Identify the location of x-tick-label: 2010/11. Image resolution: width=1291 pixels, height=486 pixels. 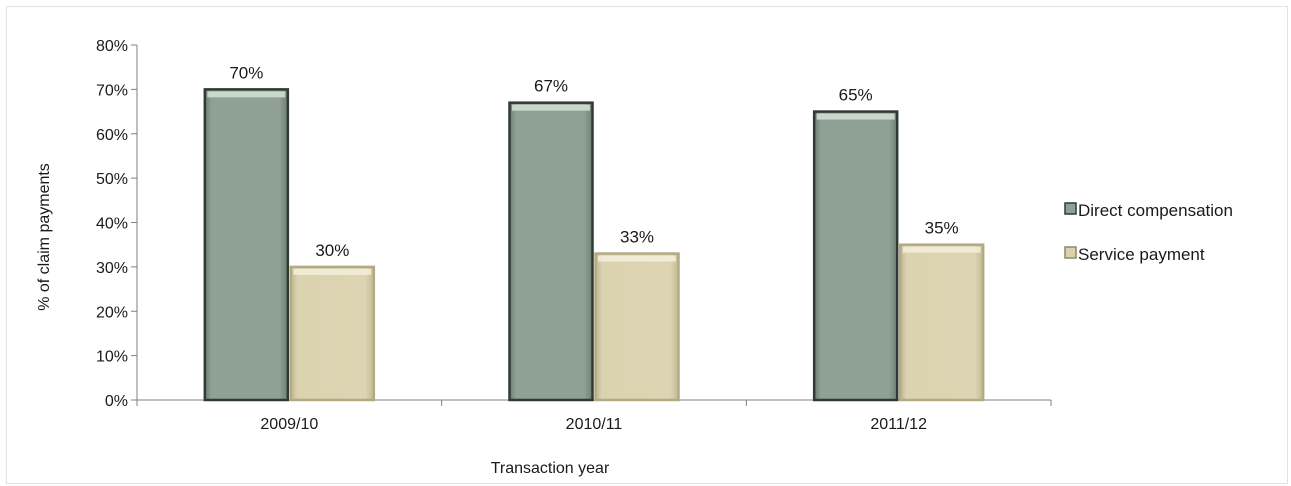
(594, 424).